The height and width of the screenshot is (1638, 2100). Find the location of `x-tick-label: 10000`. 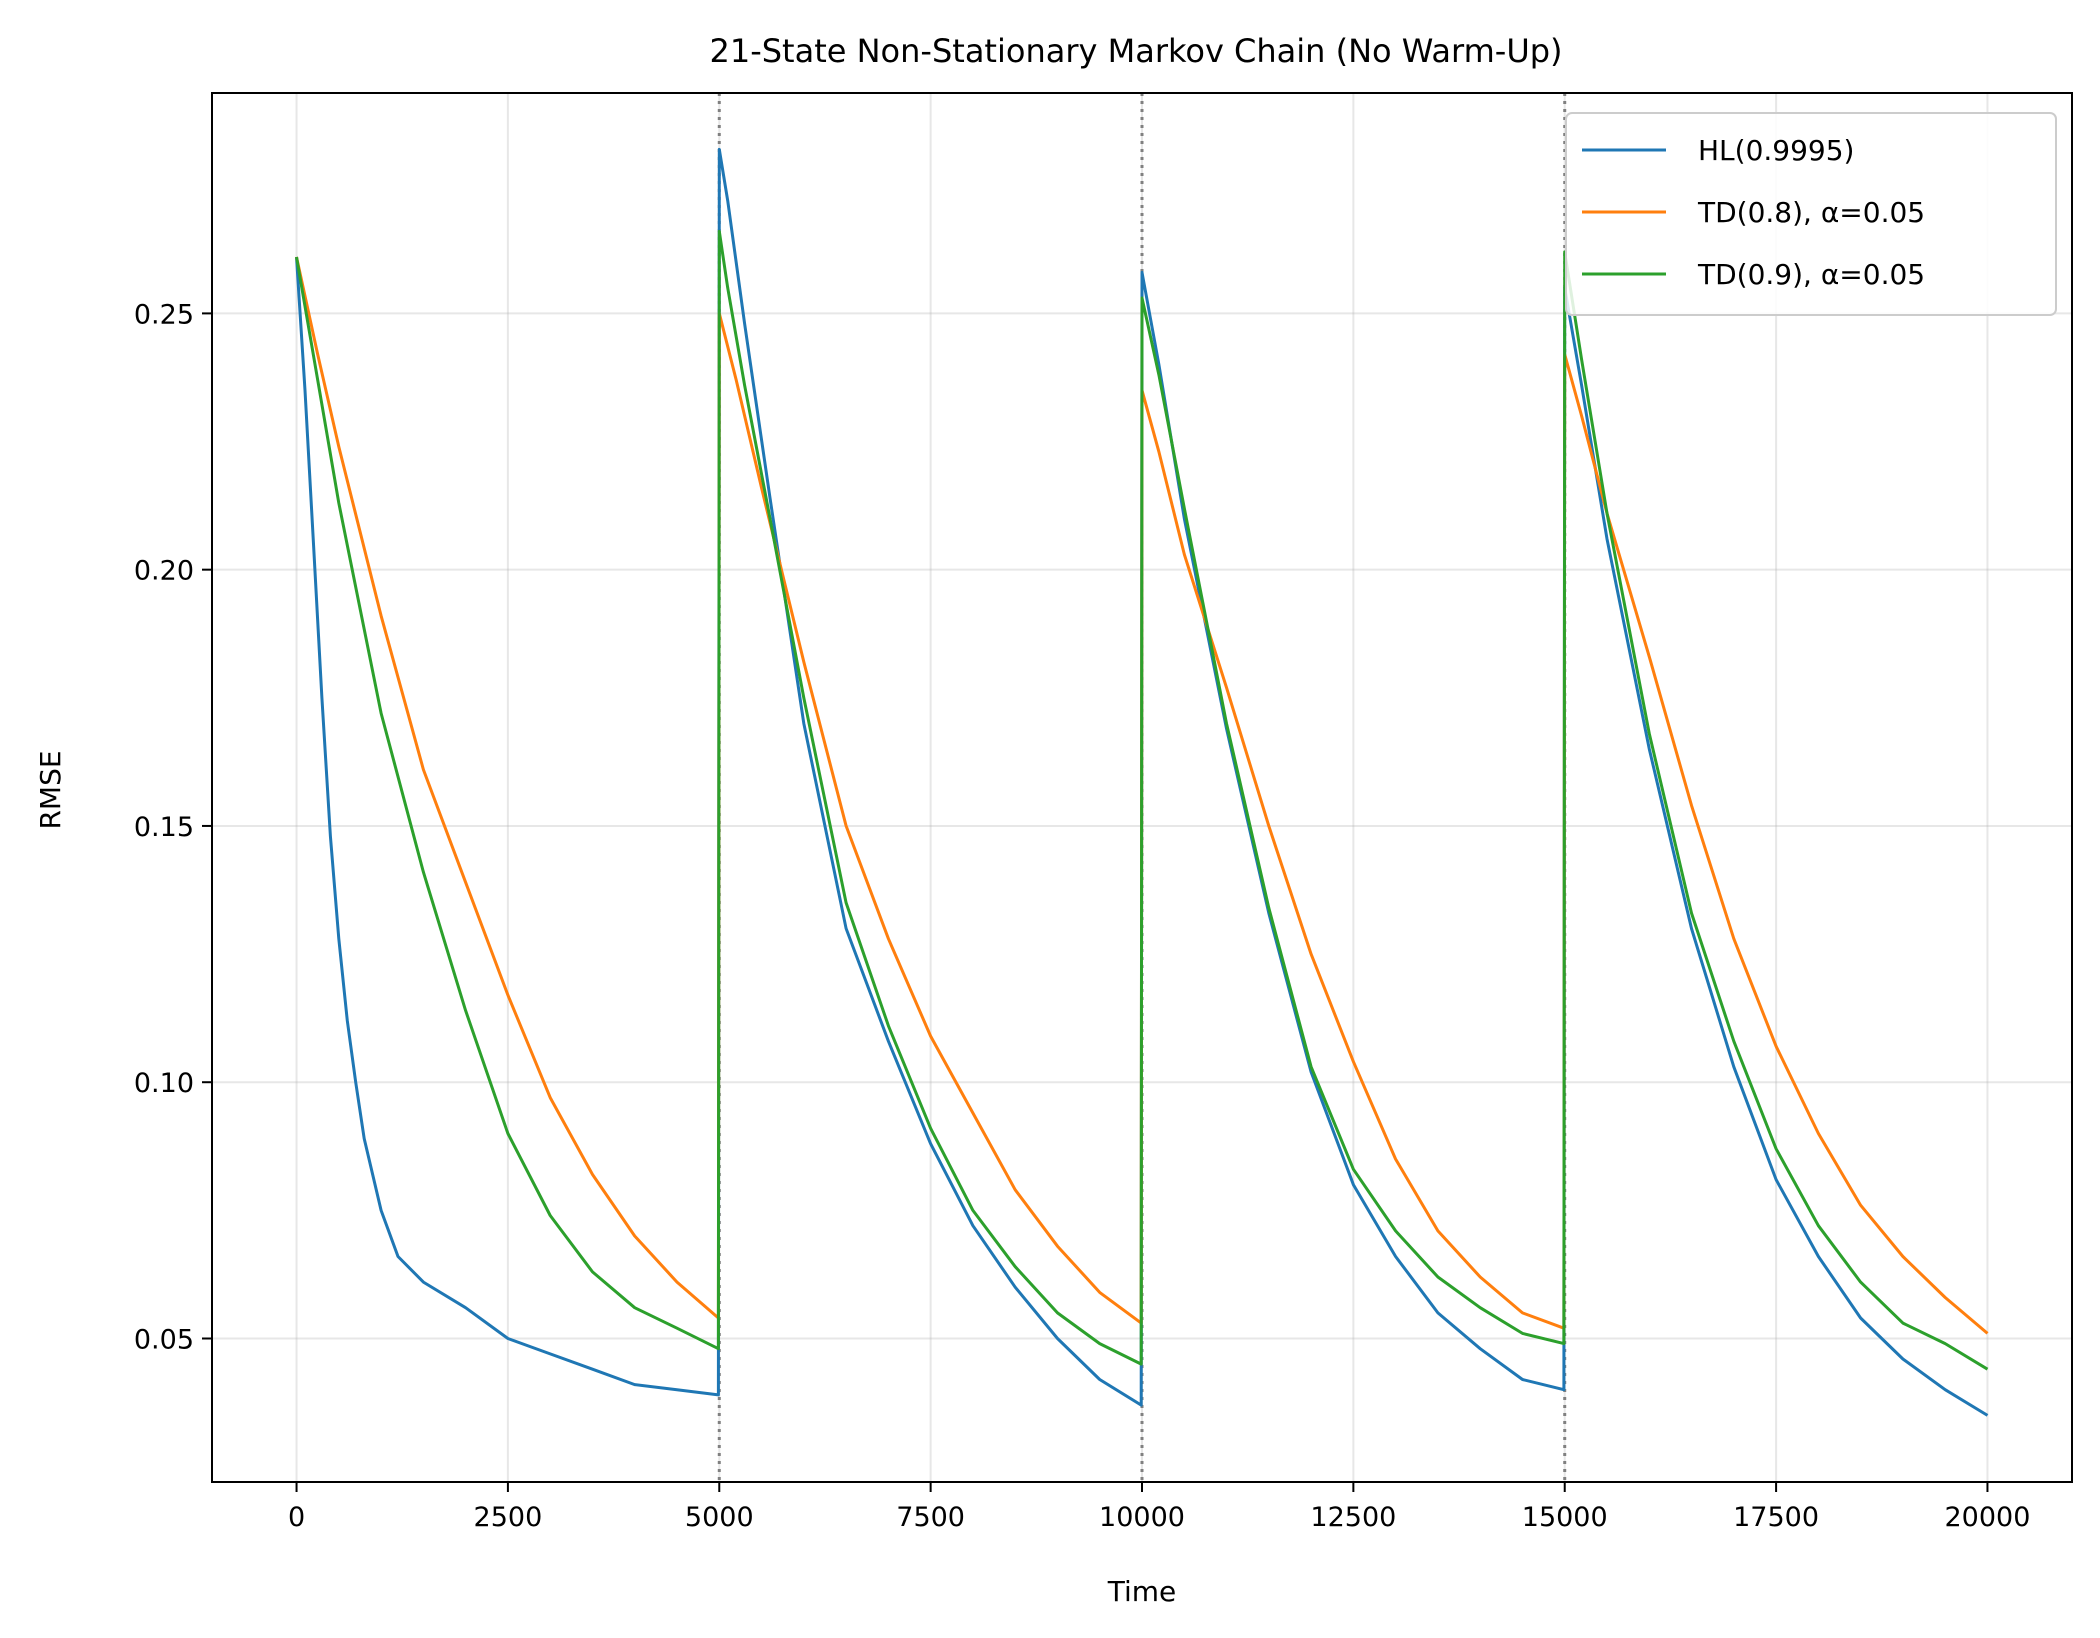

x-tick-label: 10000 is located at coordinates (1142, 1517).